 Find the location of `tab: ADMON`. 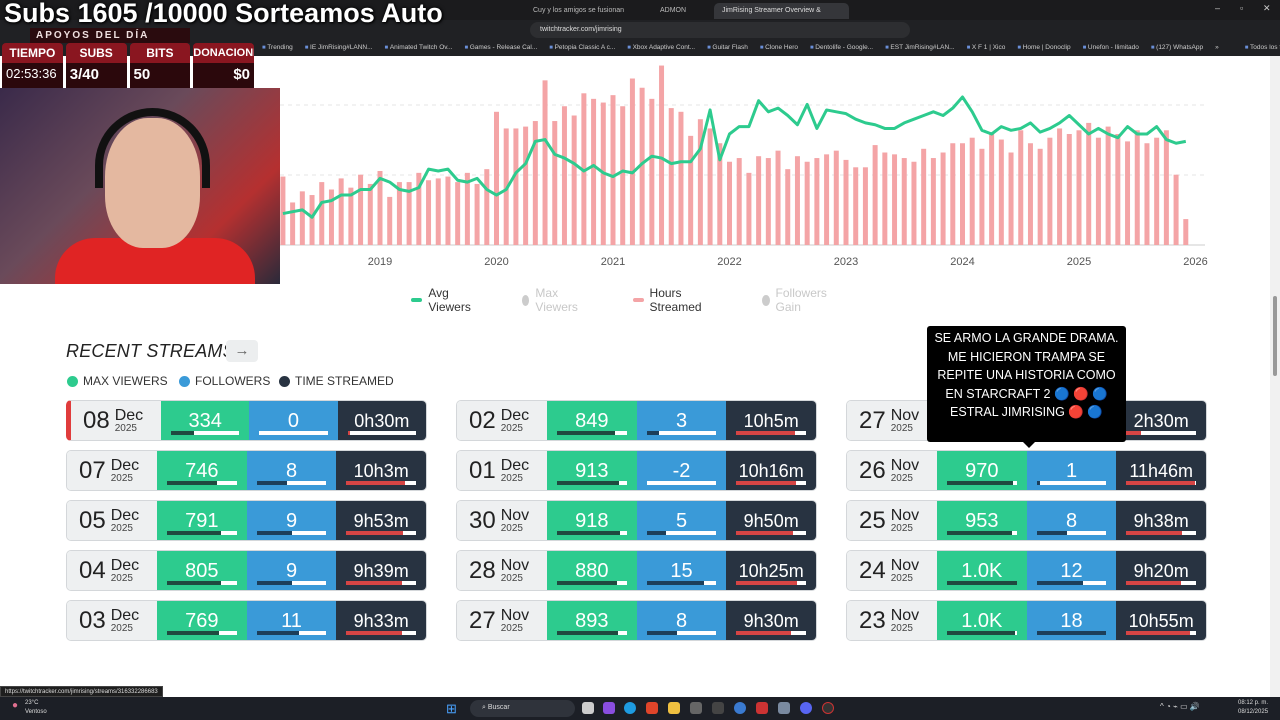

tab: ADMON is located at coordinates (673, 10).